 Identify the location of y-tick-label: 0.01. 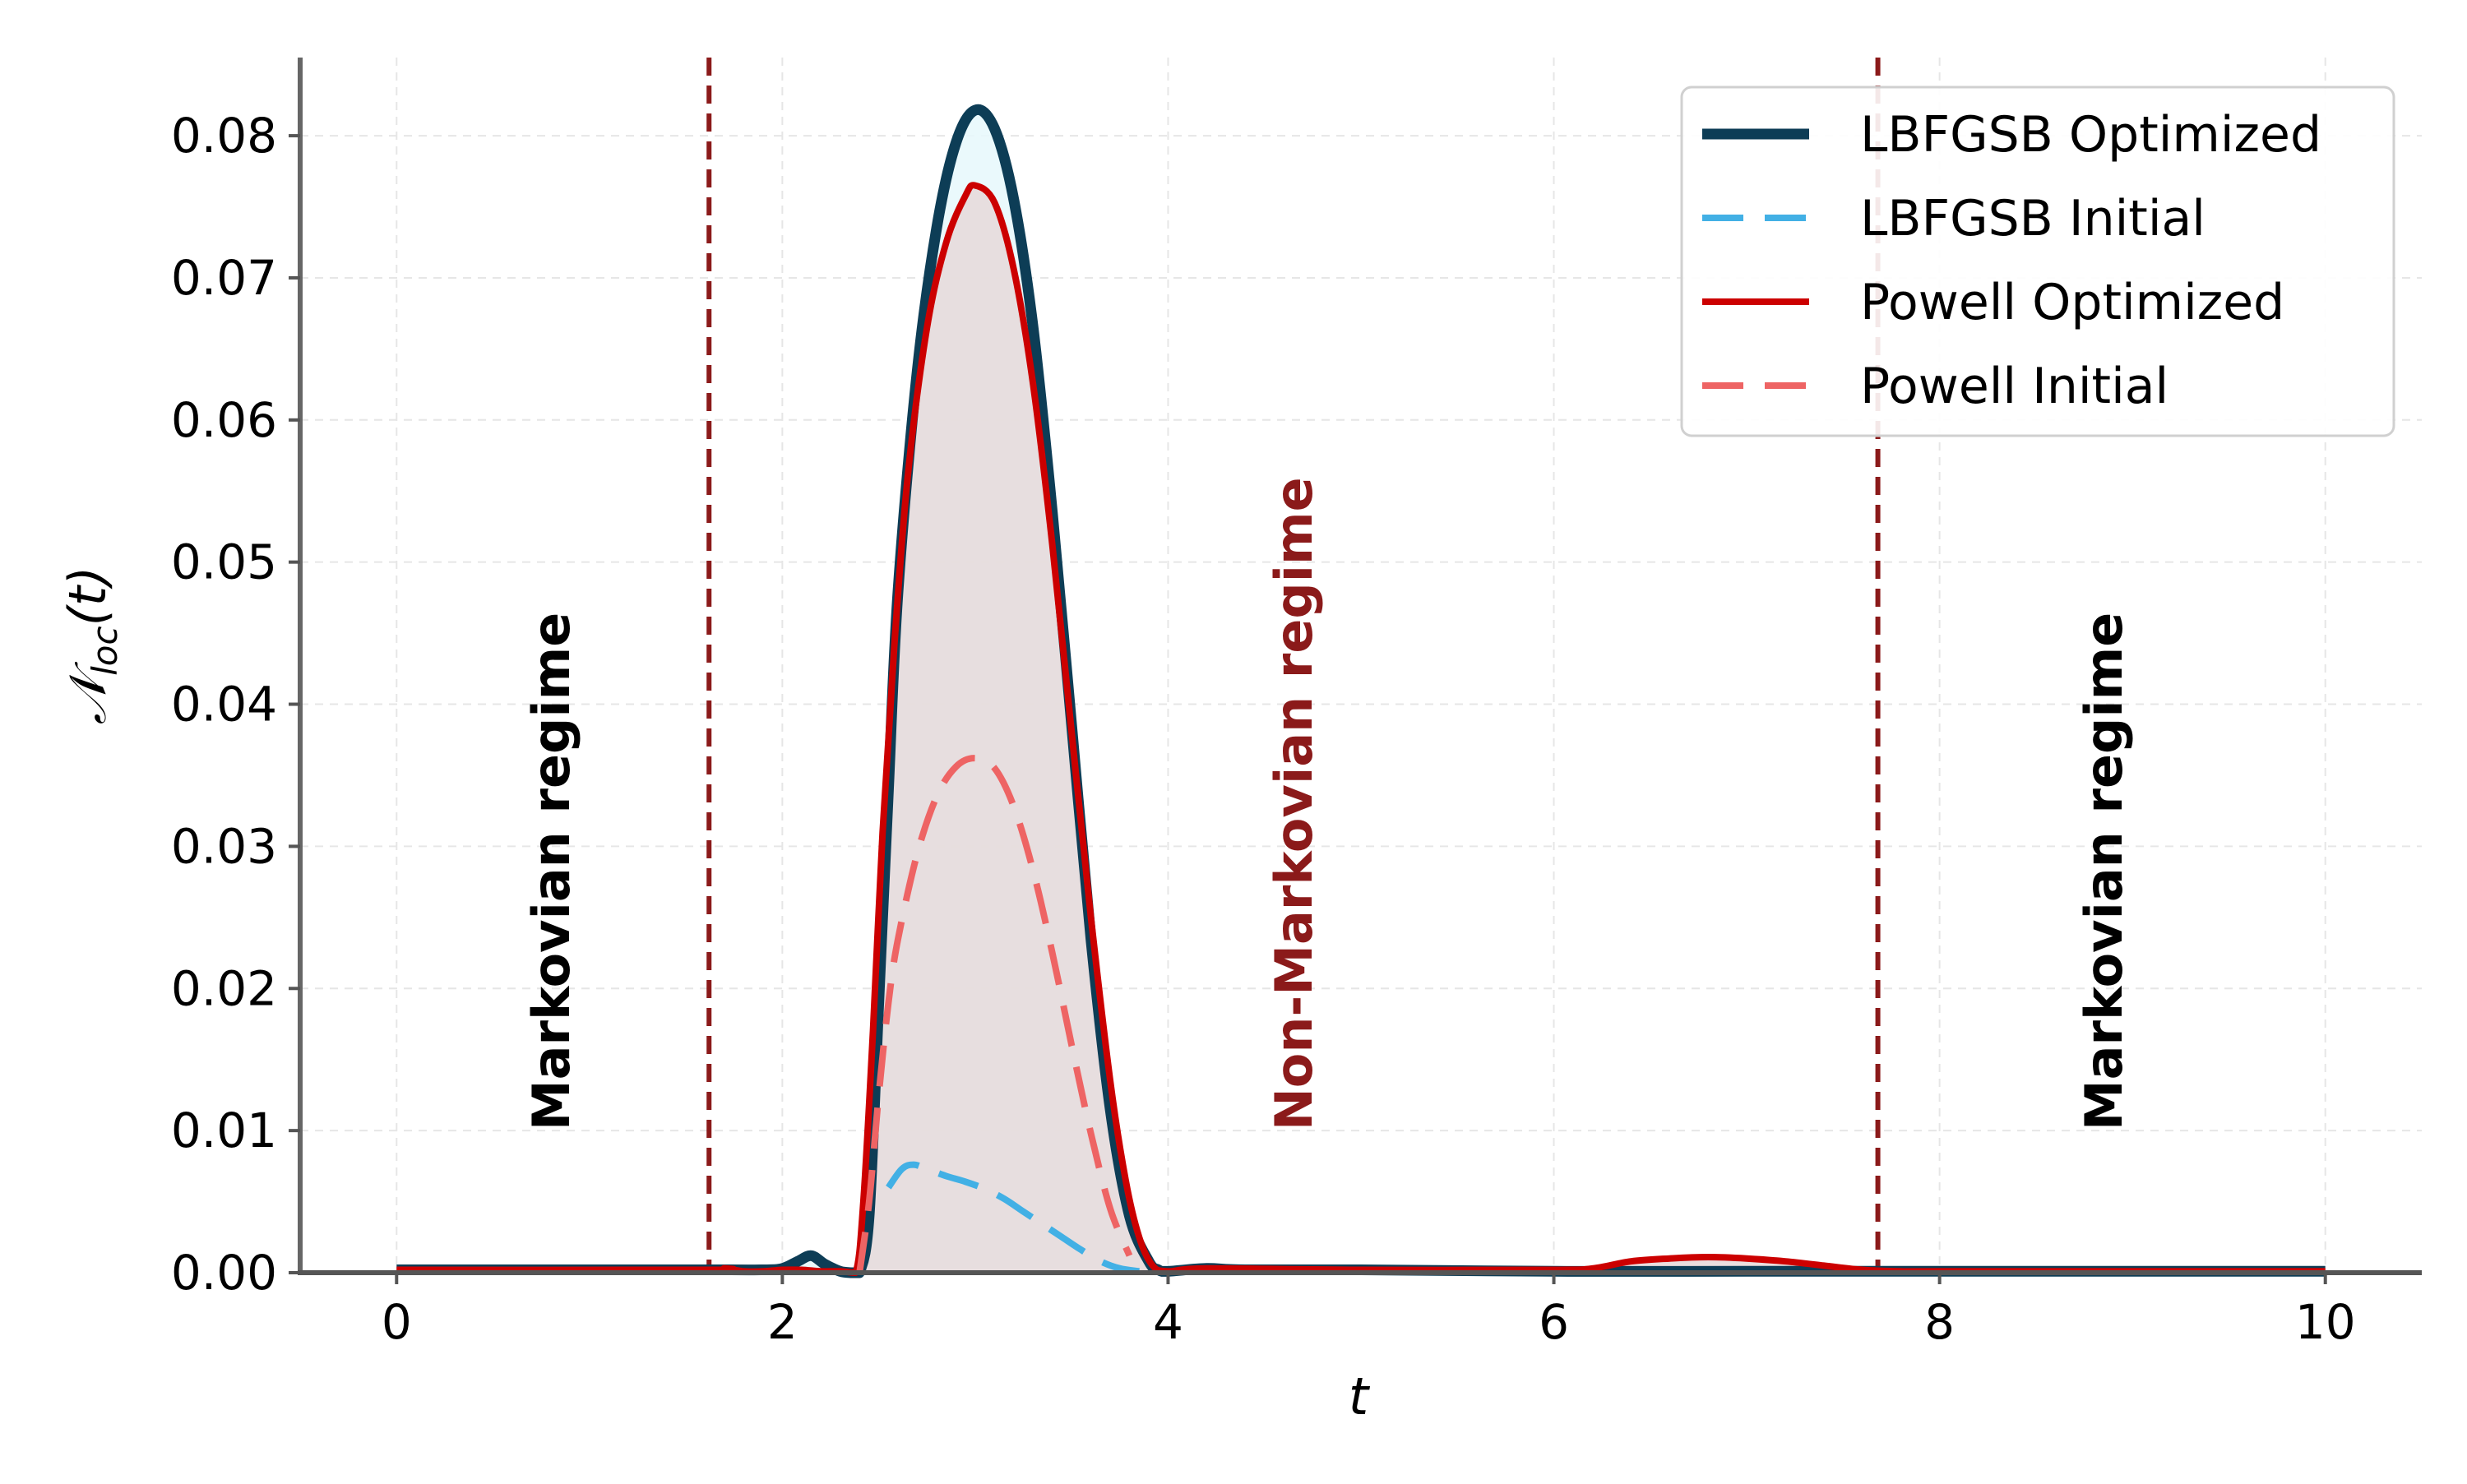
(224, 1131).